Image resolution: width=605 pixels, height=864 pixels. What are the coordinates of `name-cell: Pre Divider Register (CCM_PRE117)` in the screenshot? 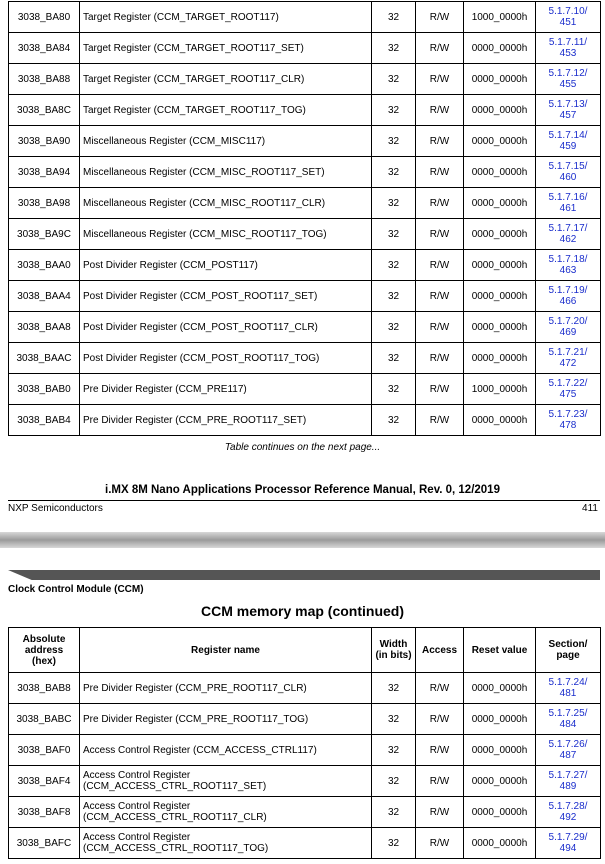 It's located at (225, 389).